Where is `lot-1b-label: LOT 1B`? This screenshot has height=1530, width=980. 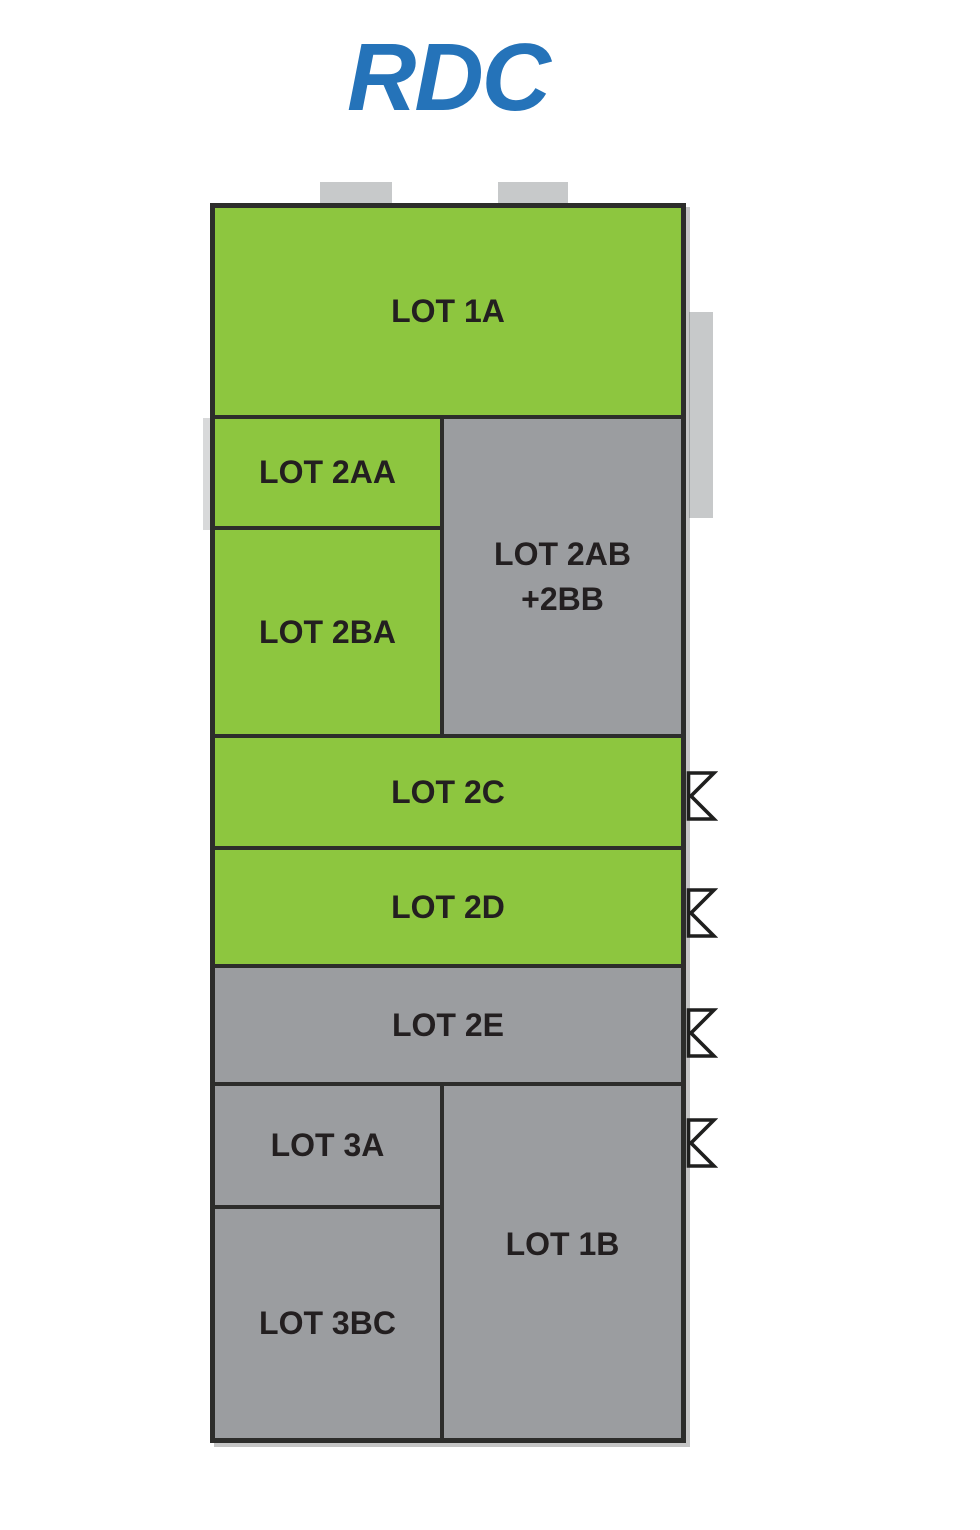 lot-1b-label: LOT 1B is located at coordinates (562, 1243).